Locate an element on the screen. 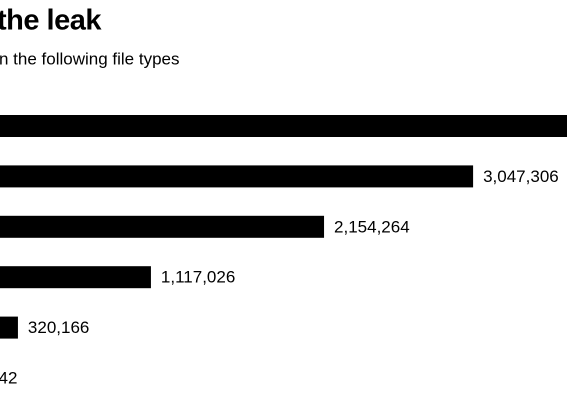 This screenshot has width=567, height=410. chart-title: the leak is located at coordinates (51, 21).